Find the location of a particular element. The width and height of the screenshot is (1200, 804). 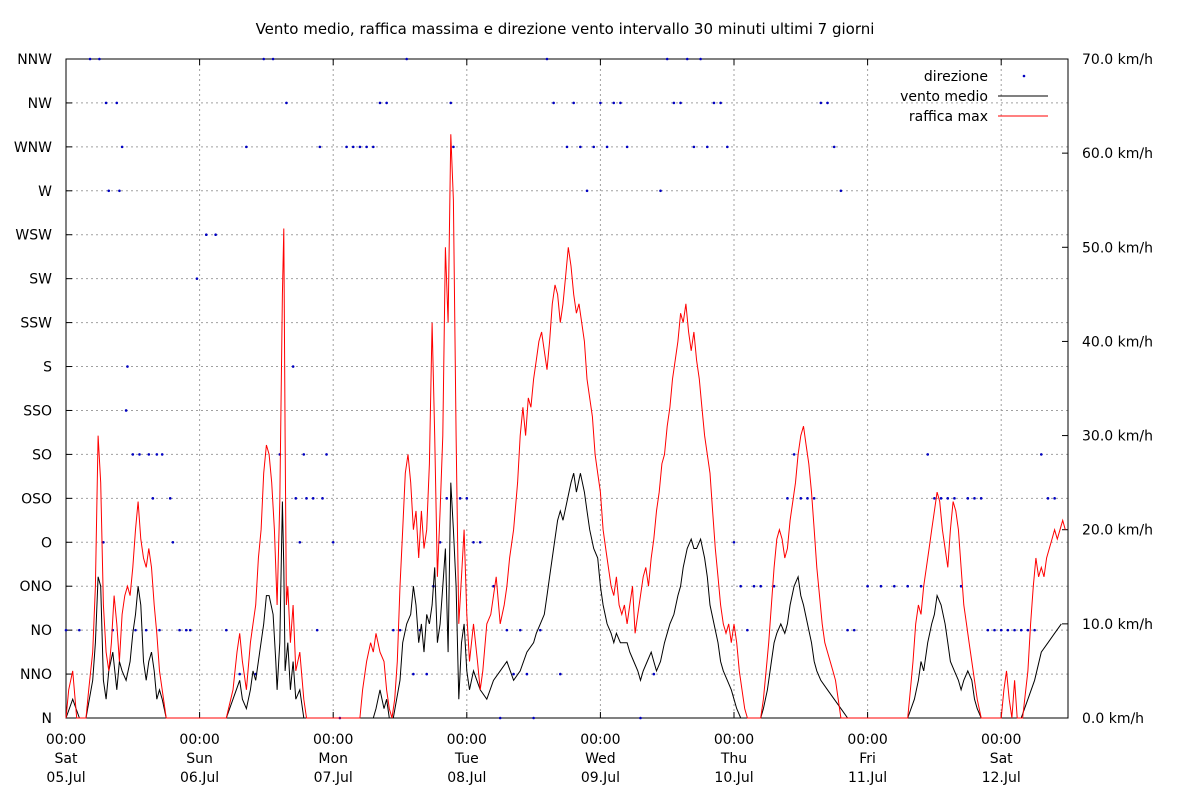

y2-tick-label: 70.0 km/h is located at coordinates (1117, 60).